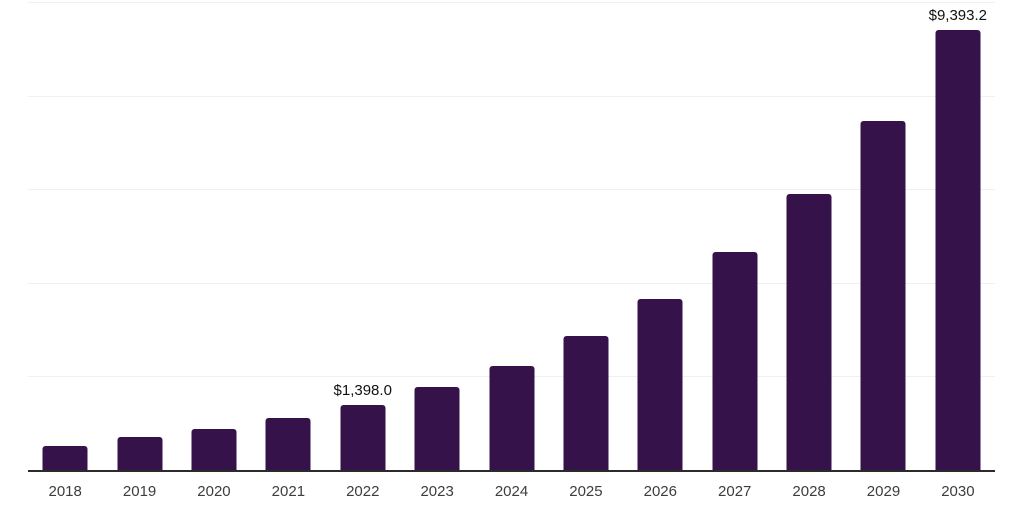 This screenshot has width=1024, height=512. Describe the element at coordinates (288, 491) in the screenshot. I see `x-tick-2021: 2021` at that location.